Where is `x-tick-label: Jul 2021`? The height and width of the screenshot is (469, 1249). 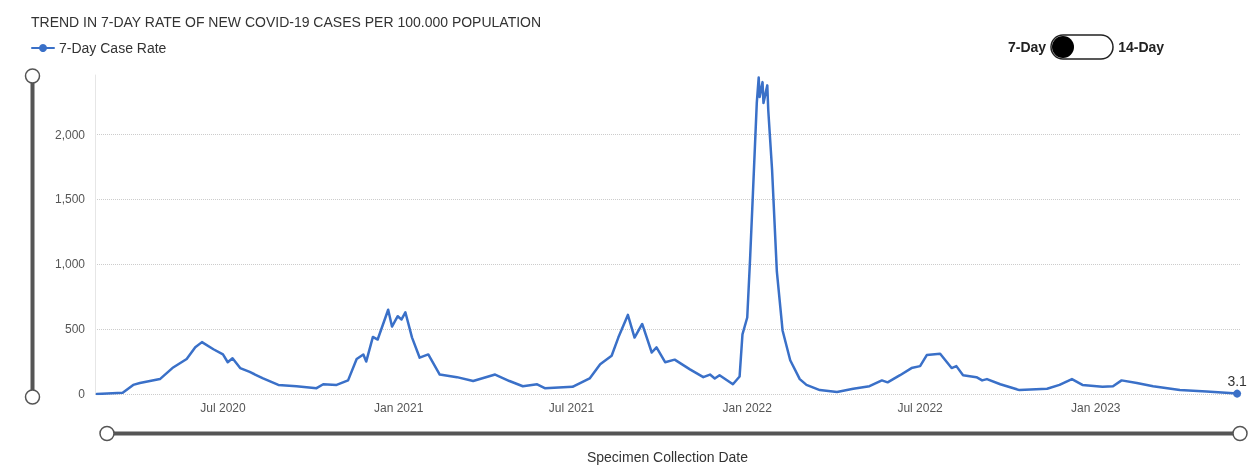 x-tick-label: Jul 2021 is located at coordinates (571, 408).